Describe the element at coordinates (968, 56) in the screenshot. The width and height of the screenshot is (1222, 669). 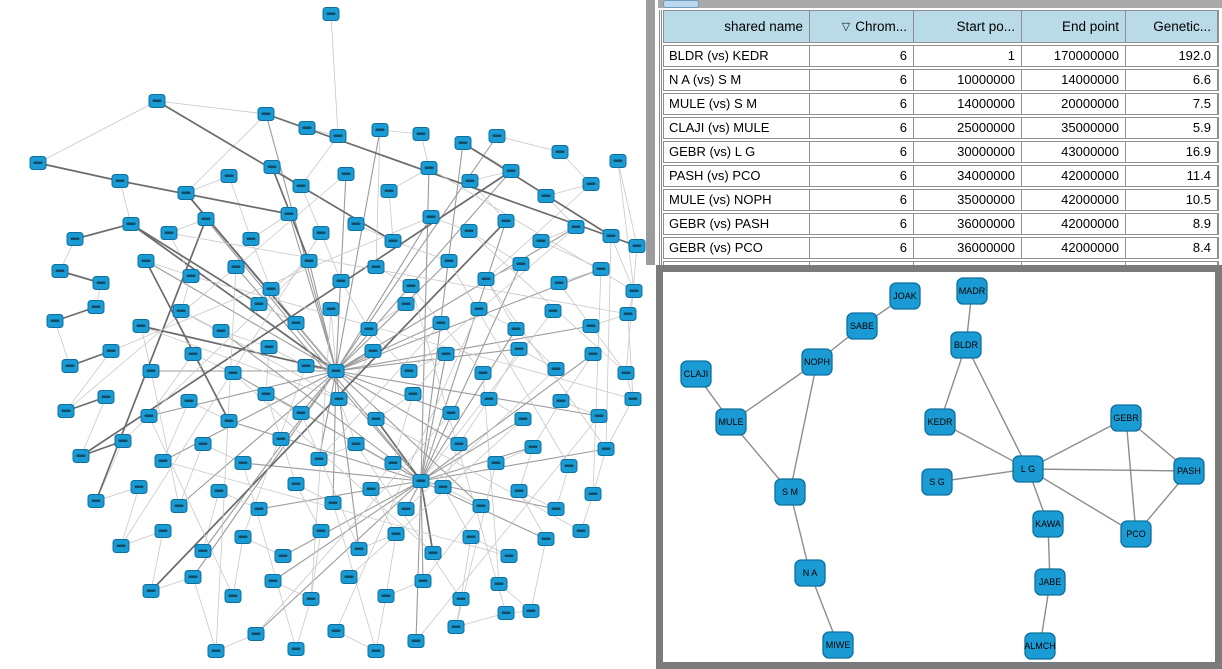
I see `table-cell: 1` at that location.